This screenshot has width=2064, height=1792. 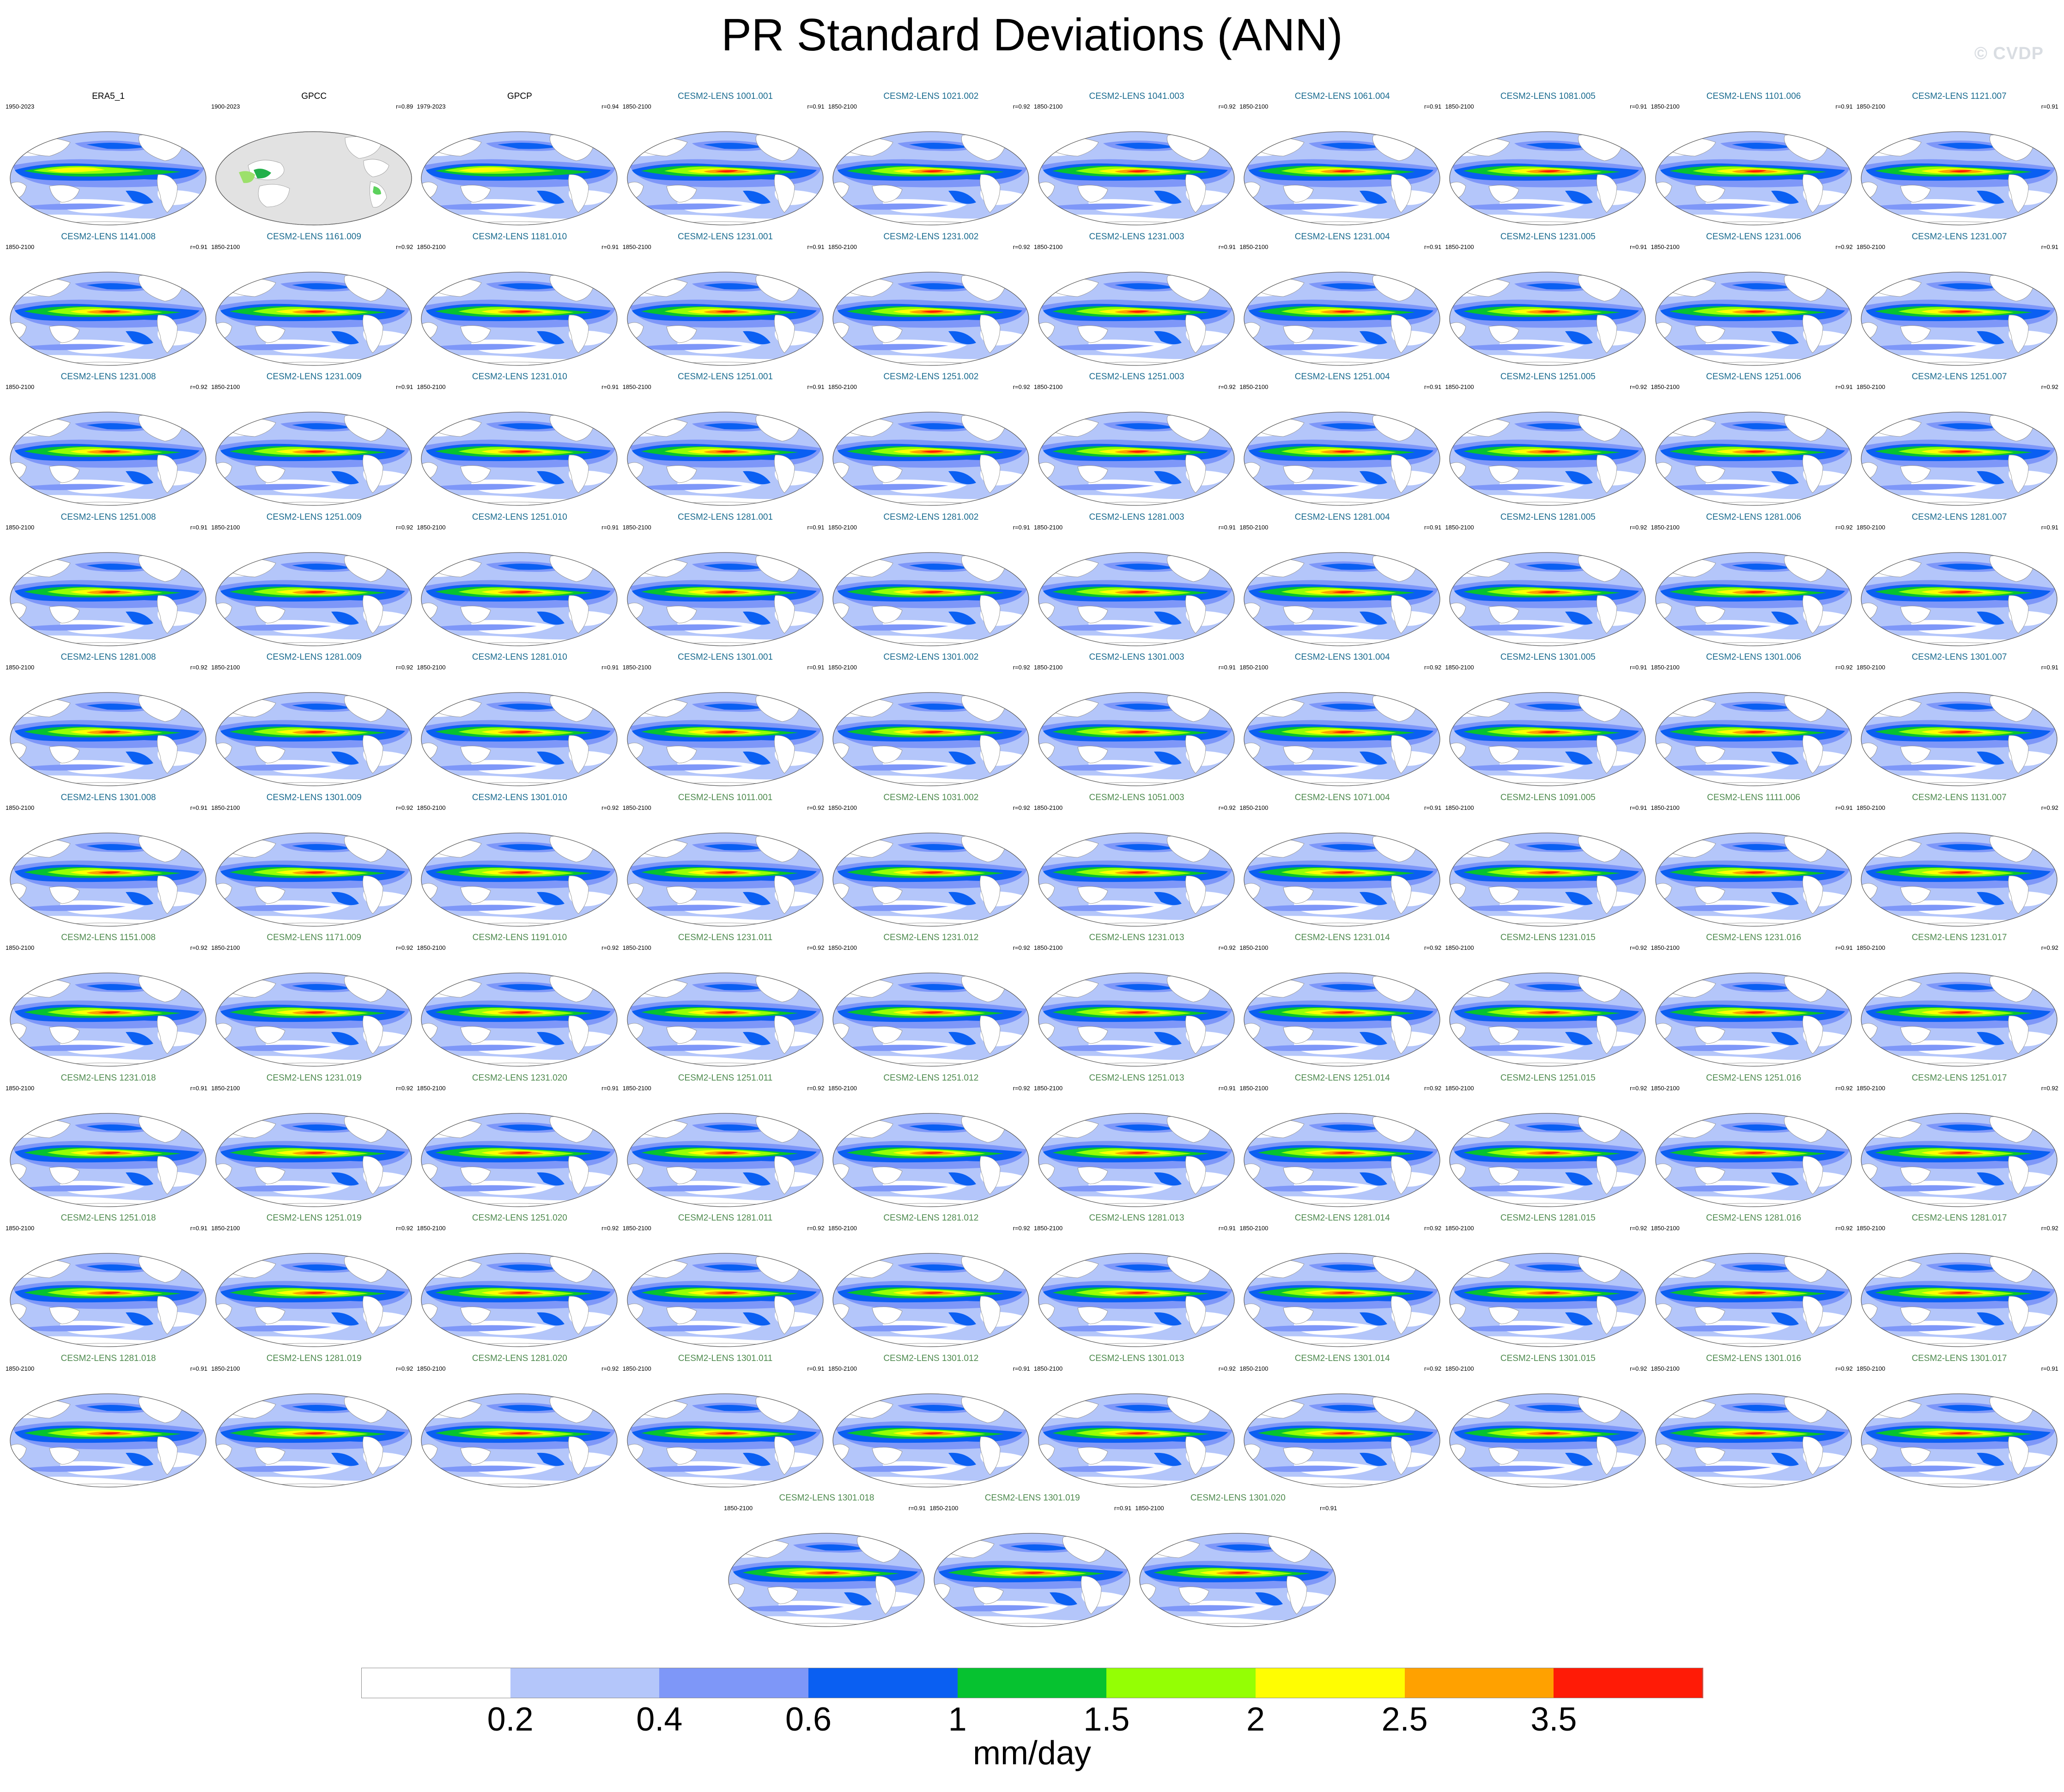 I want to click on map-panel: CESM2-LENS 1281.010 1850-2100 r=0.91, so click(x=519, y=721).